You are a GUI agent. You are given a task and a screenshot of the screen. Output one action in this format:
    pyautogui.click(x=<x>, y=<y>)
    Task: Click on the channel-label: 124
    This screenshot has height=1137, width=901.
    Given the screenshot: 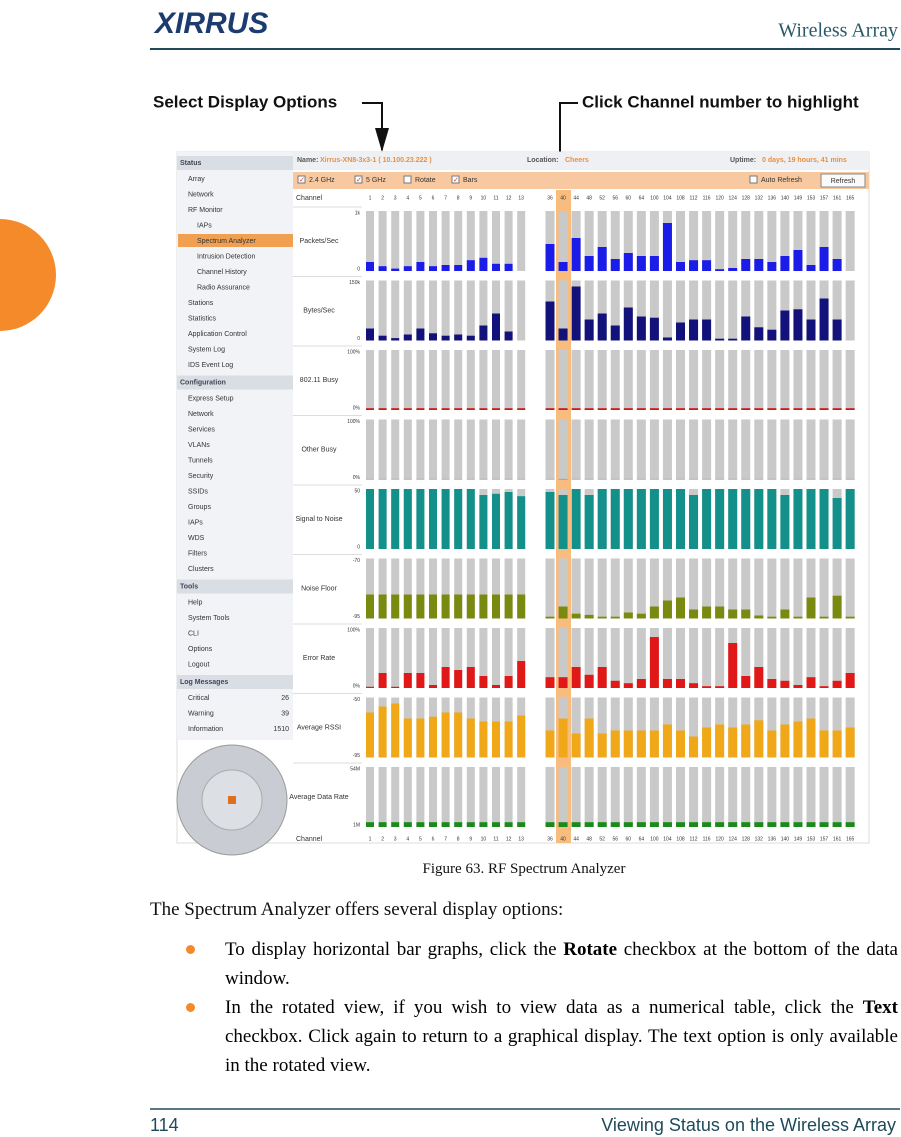 What is the action you would take?
    pyautogui.click(x=733, y=839)
    